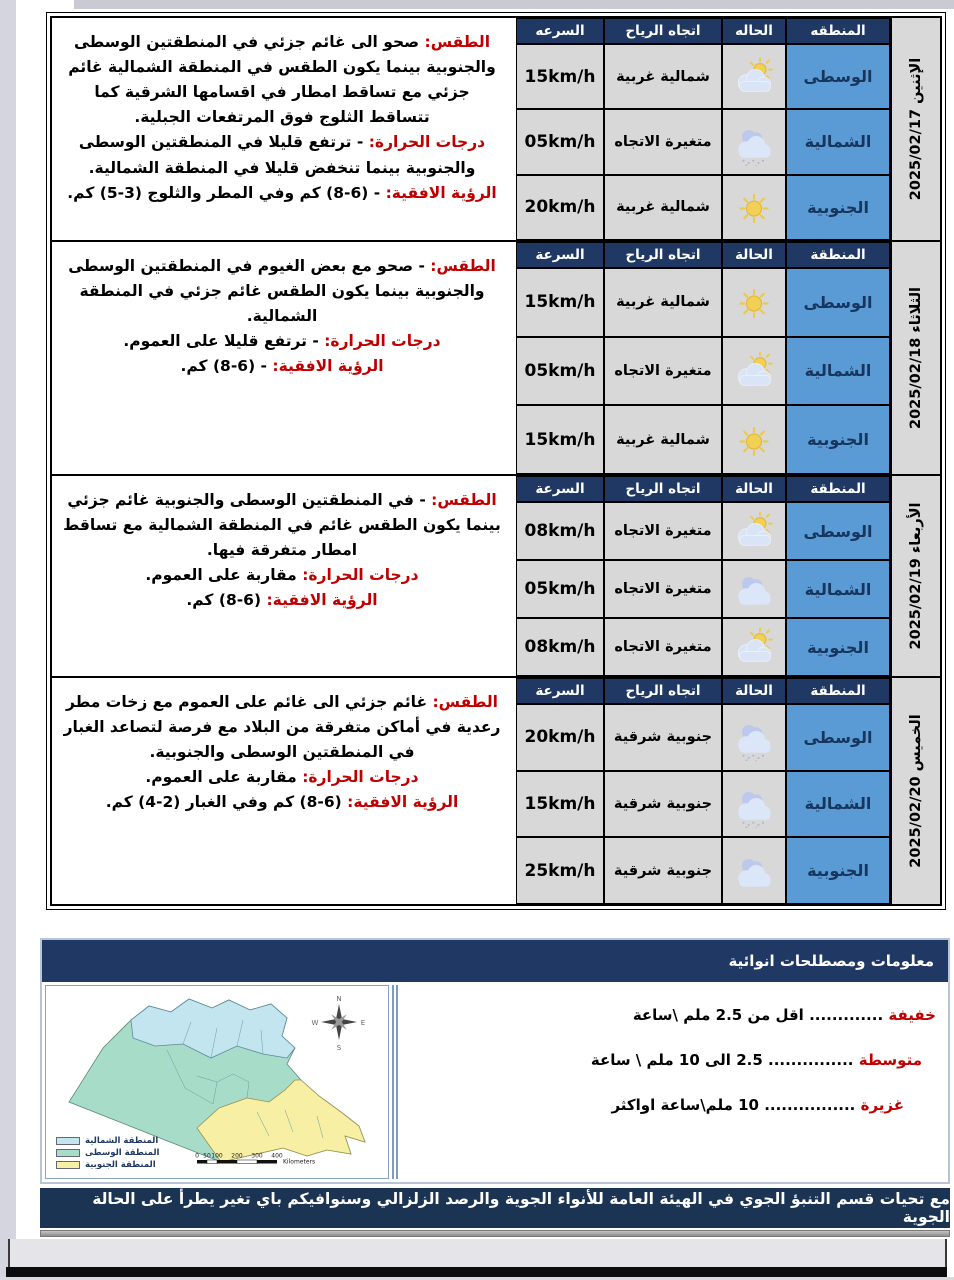 Image resolution: width=954 pixels, height=1280 pixels. What do you see at coordinates (838, 531) in the screenshot?
I see `region-cell: الوسطى` at bounding box center [838, 531].